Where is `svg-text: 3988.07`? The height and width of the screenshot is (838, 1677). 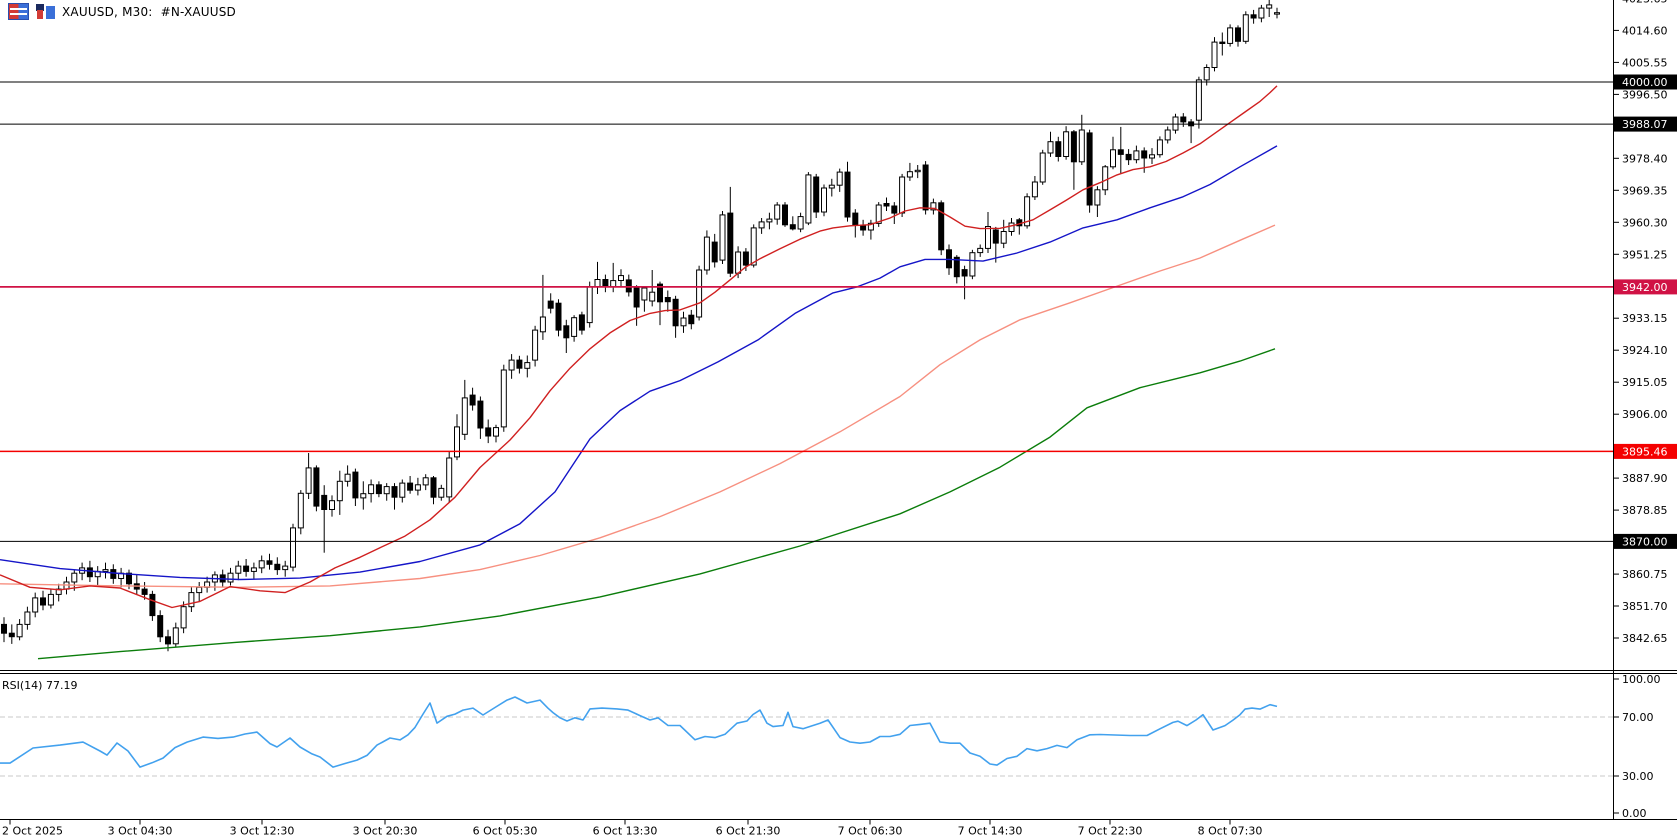 svg-text: 3988.07 is located at coordinates (1645, 124).